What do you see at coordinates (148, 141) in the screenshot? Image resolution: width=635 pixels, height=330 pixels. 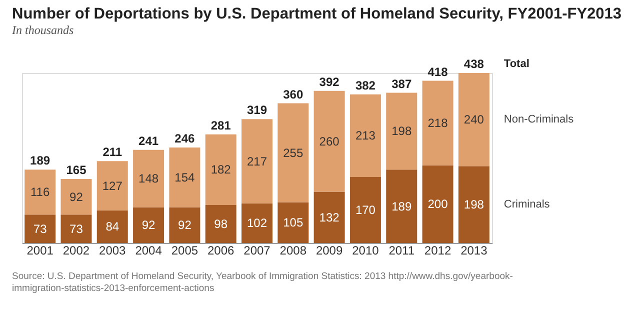 I see `total-label: 241` at bounding box center [148, 141].